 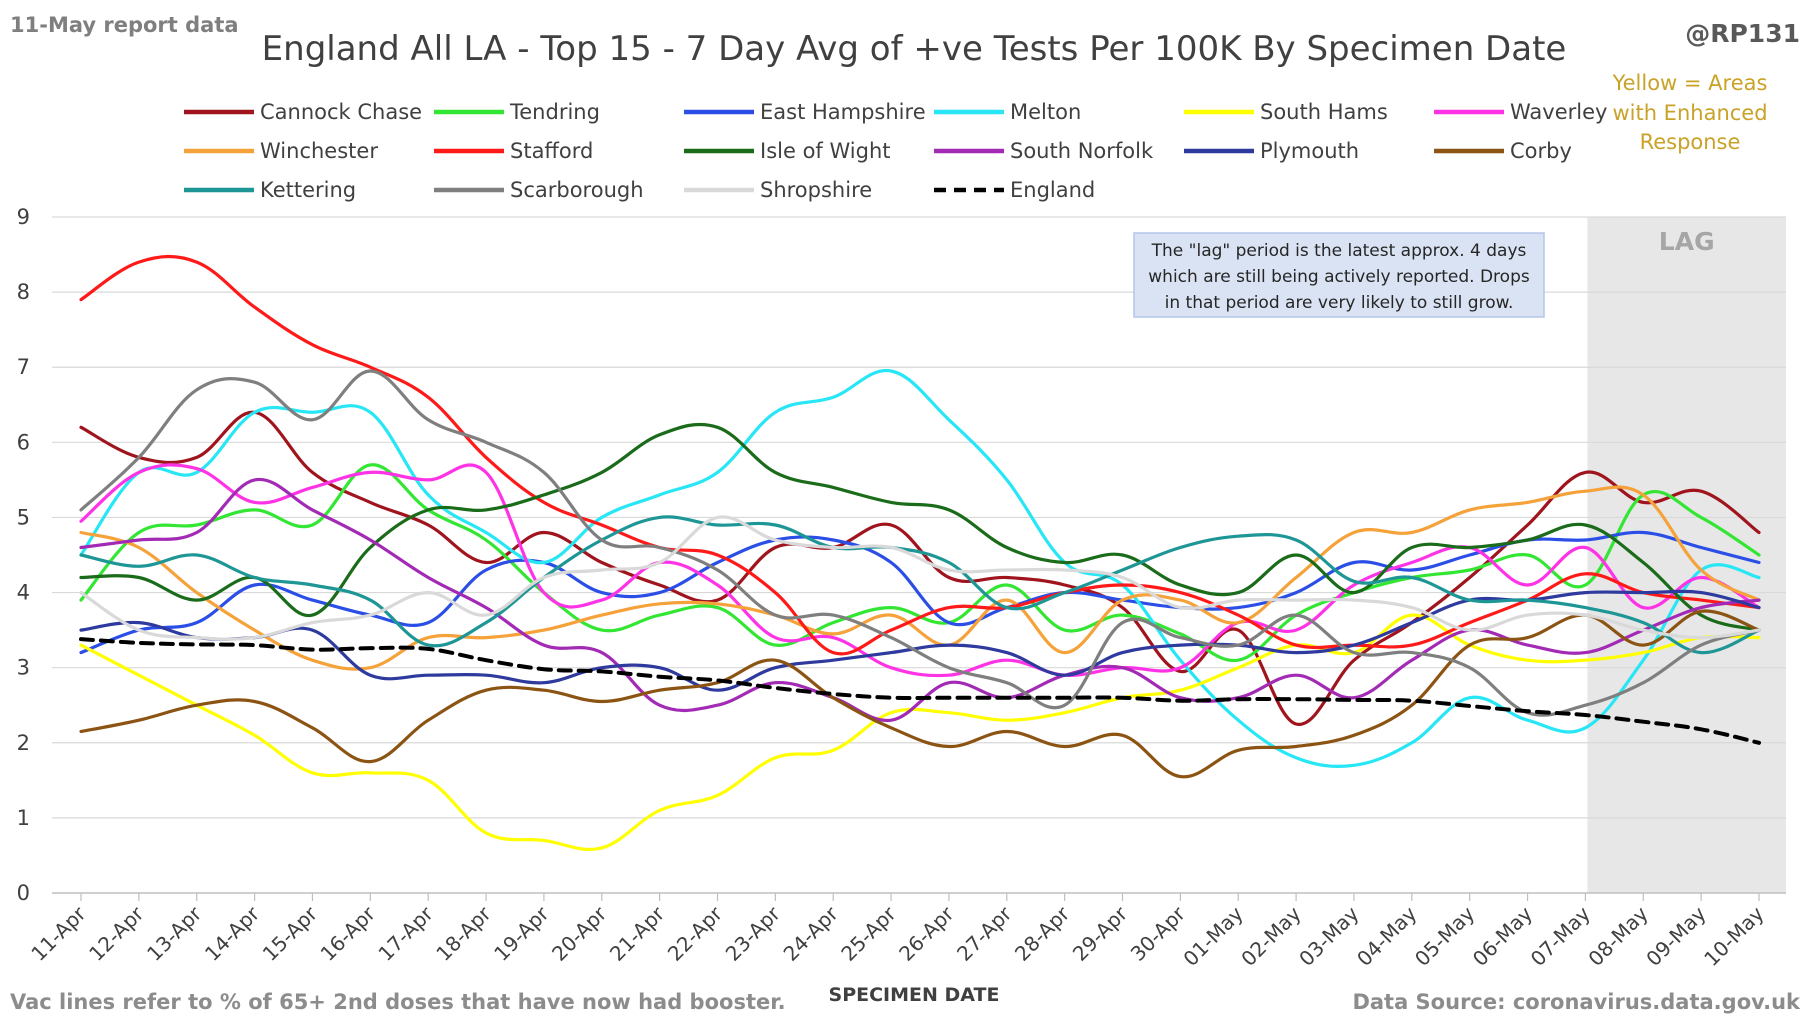 What do you see at coordinates (1082, 151) in the screenshot?
I see `legend-label-south-norfolk: South Norfolk` at bounding box center [1082, 151].